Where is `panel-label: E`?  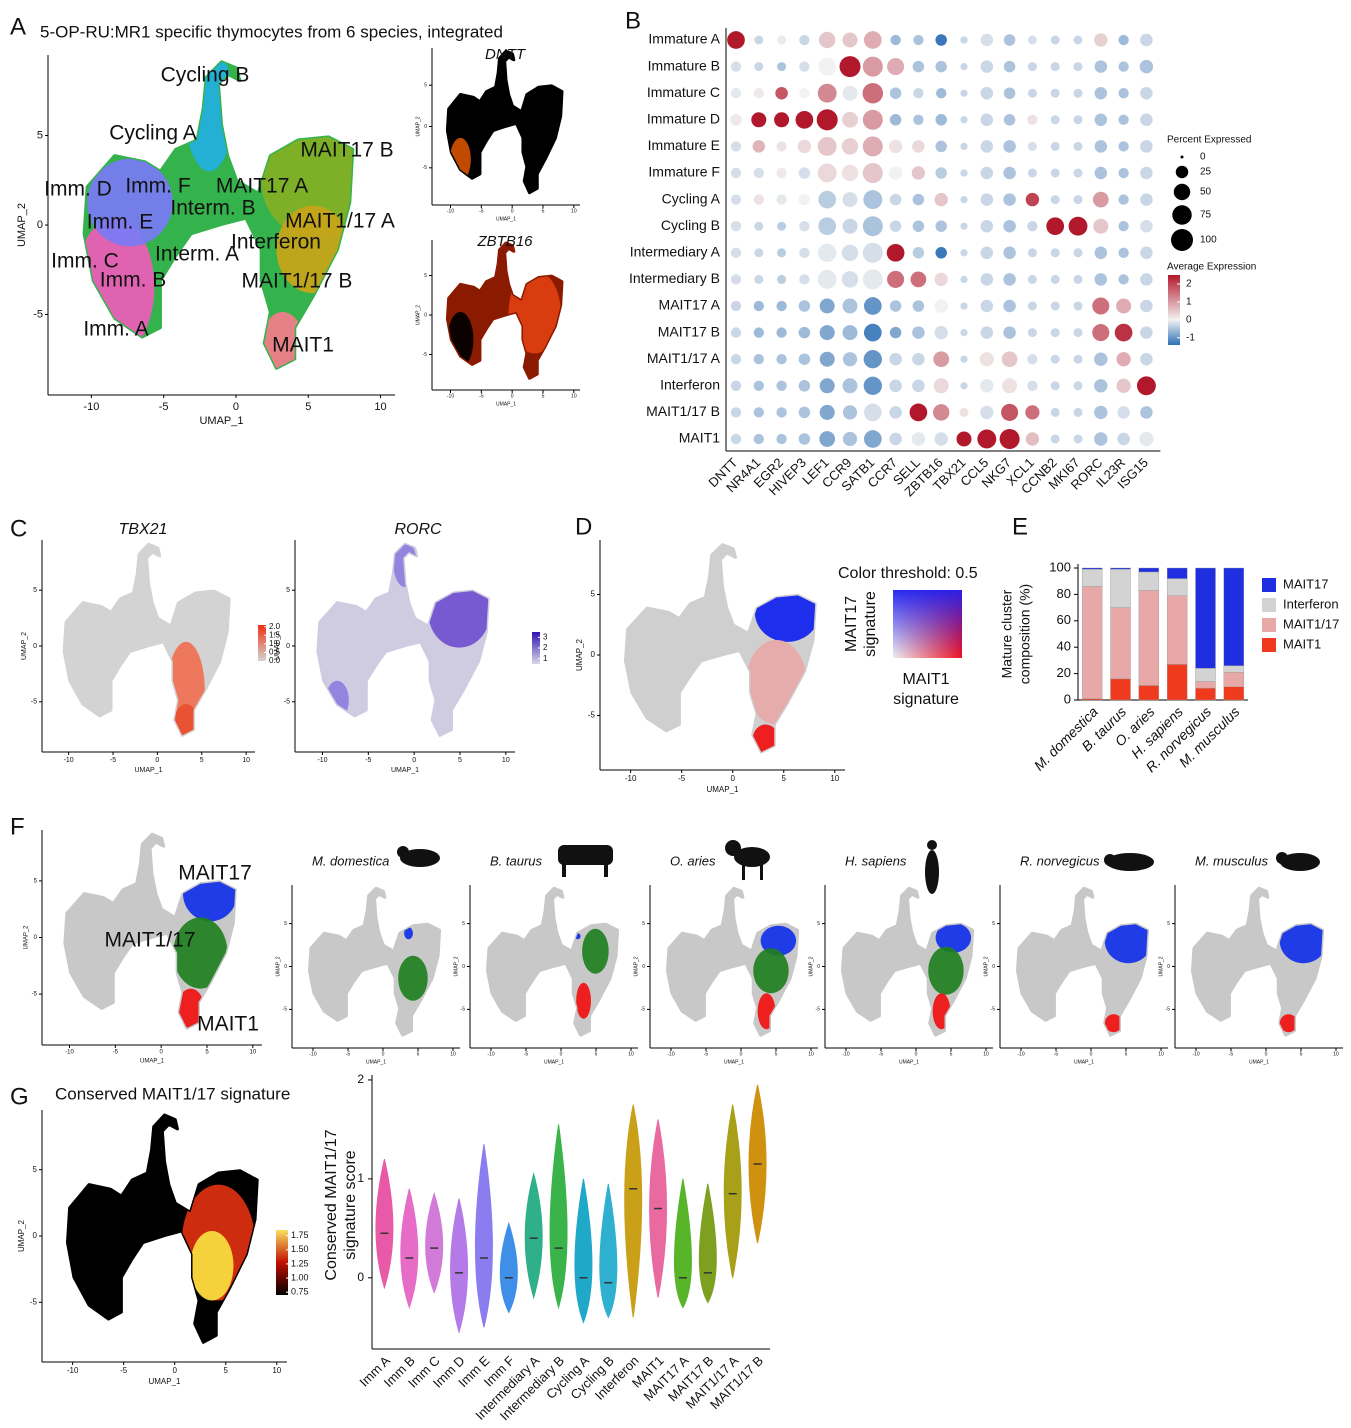
panel-label: E is located at coordinates (1020, 526).